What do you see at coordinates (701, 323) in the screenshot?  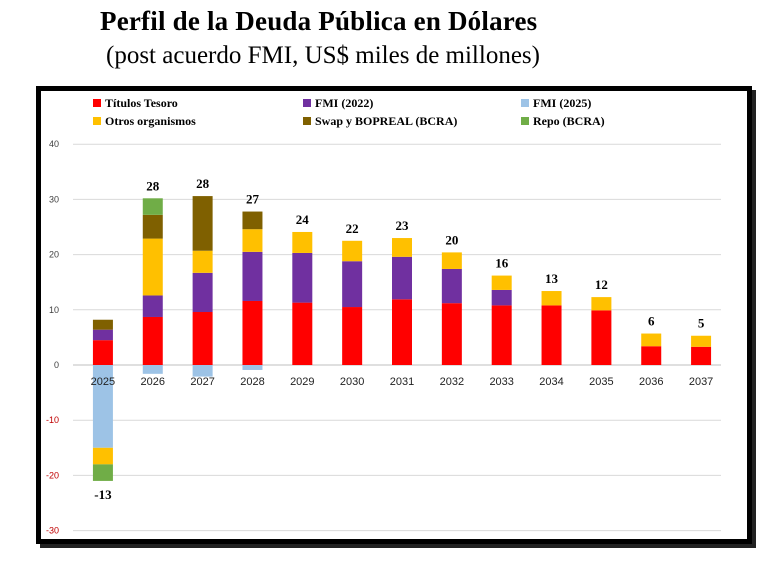 I see `data-label: 5` at bounding box center [701, 323].